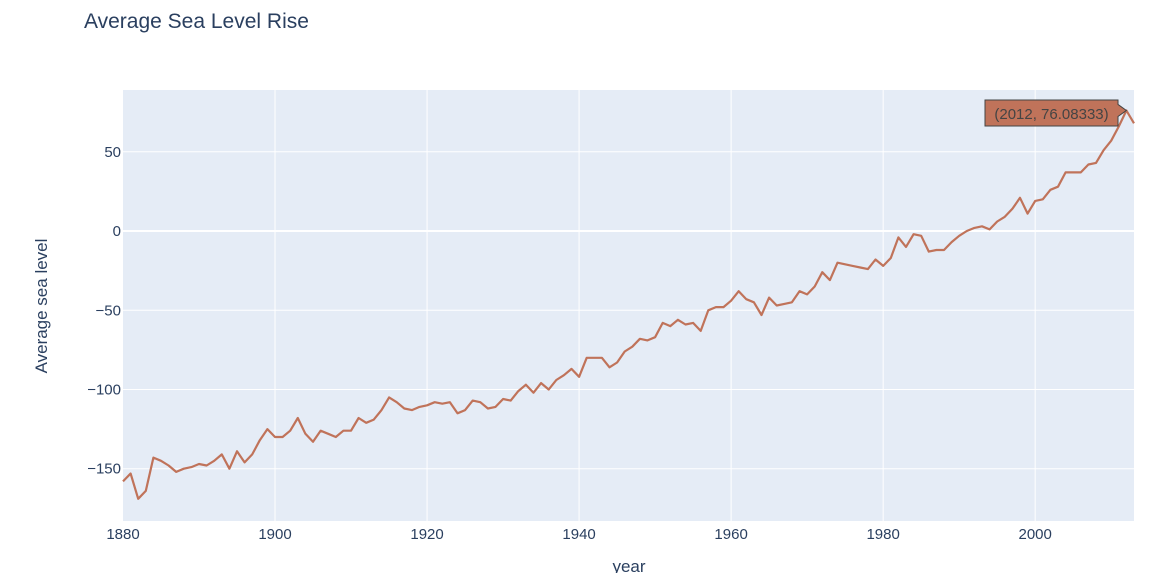 This screenshot has width=1149, height=573. What do you see at coordinates (882, 534) in the screenshot?
I see `x-tick-label: 1980` at bounding box center [882, 534].